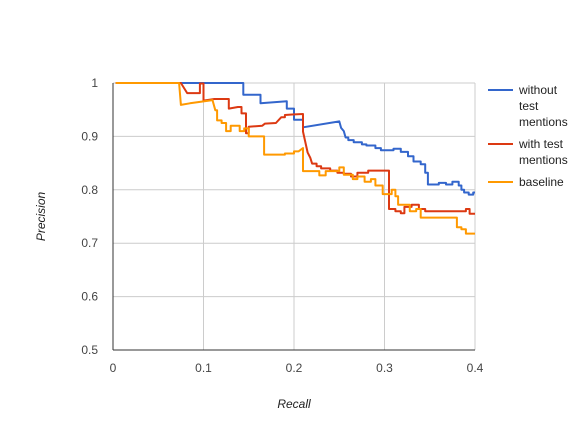 The image size is (587, 434). I want to click on x-tick-label: 0.1, so click(203, 368).